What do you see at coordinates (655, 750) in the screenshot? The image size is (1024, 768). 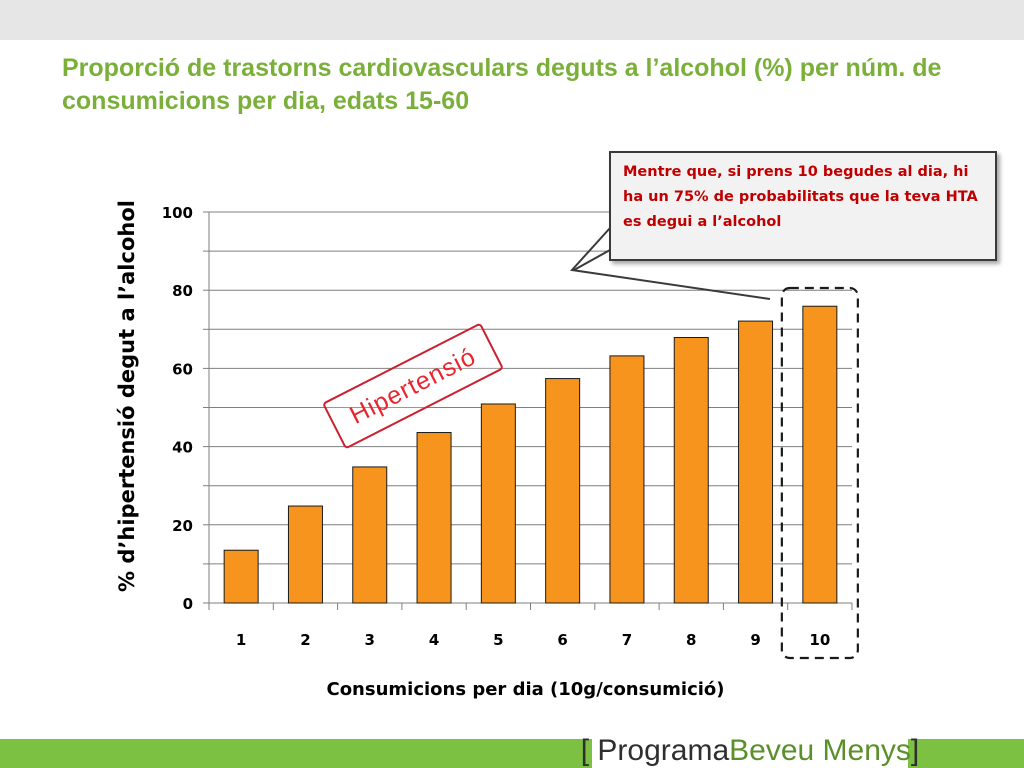 I see `logo-prefix: [ Programa` at bounding box center [655, 750].